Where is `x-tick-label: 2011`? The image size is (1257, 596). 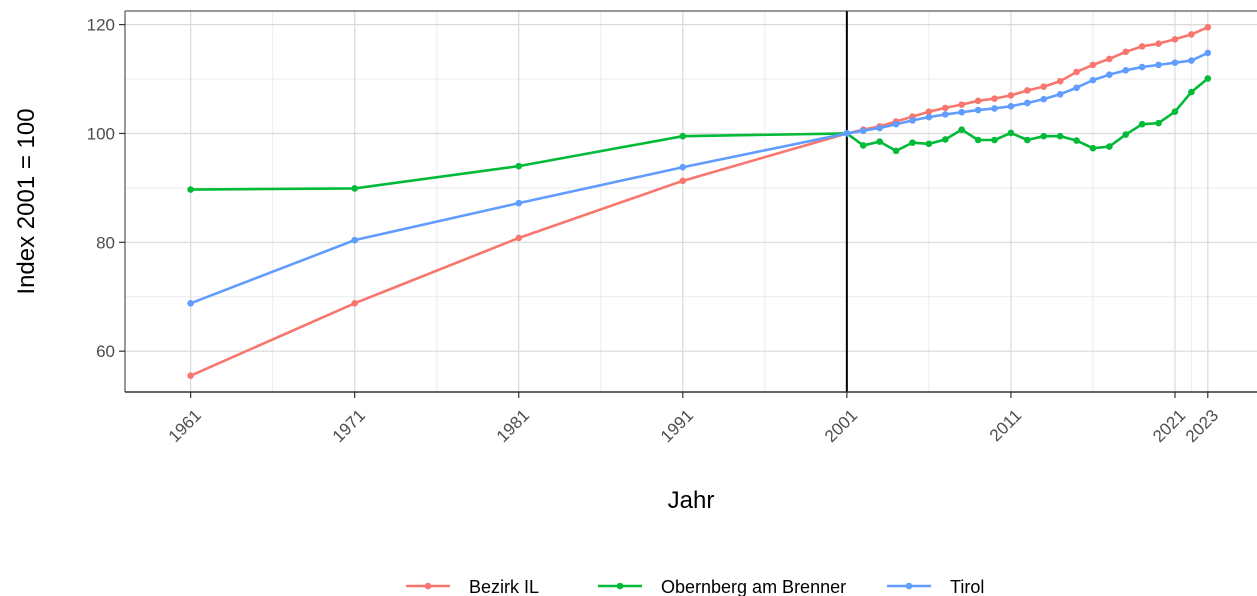
x-tick-label: 2011 is located at coordinates (1005, 425).